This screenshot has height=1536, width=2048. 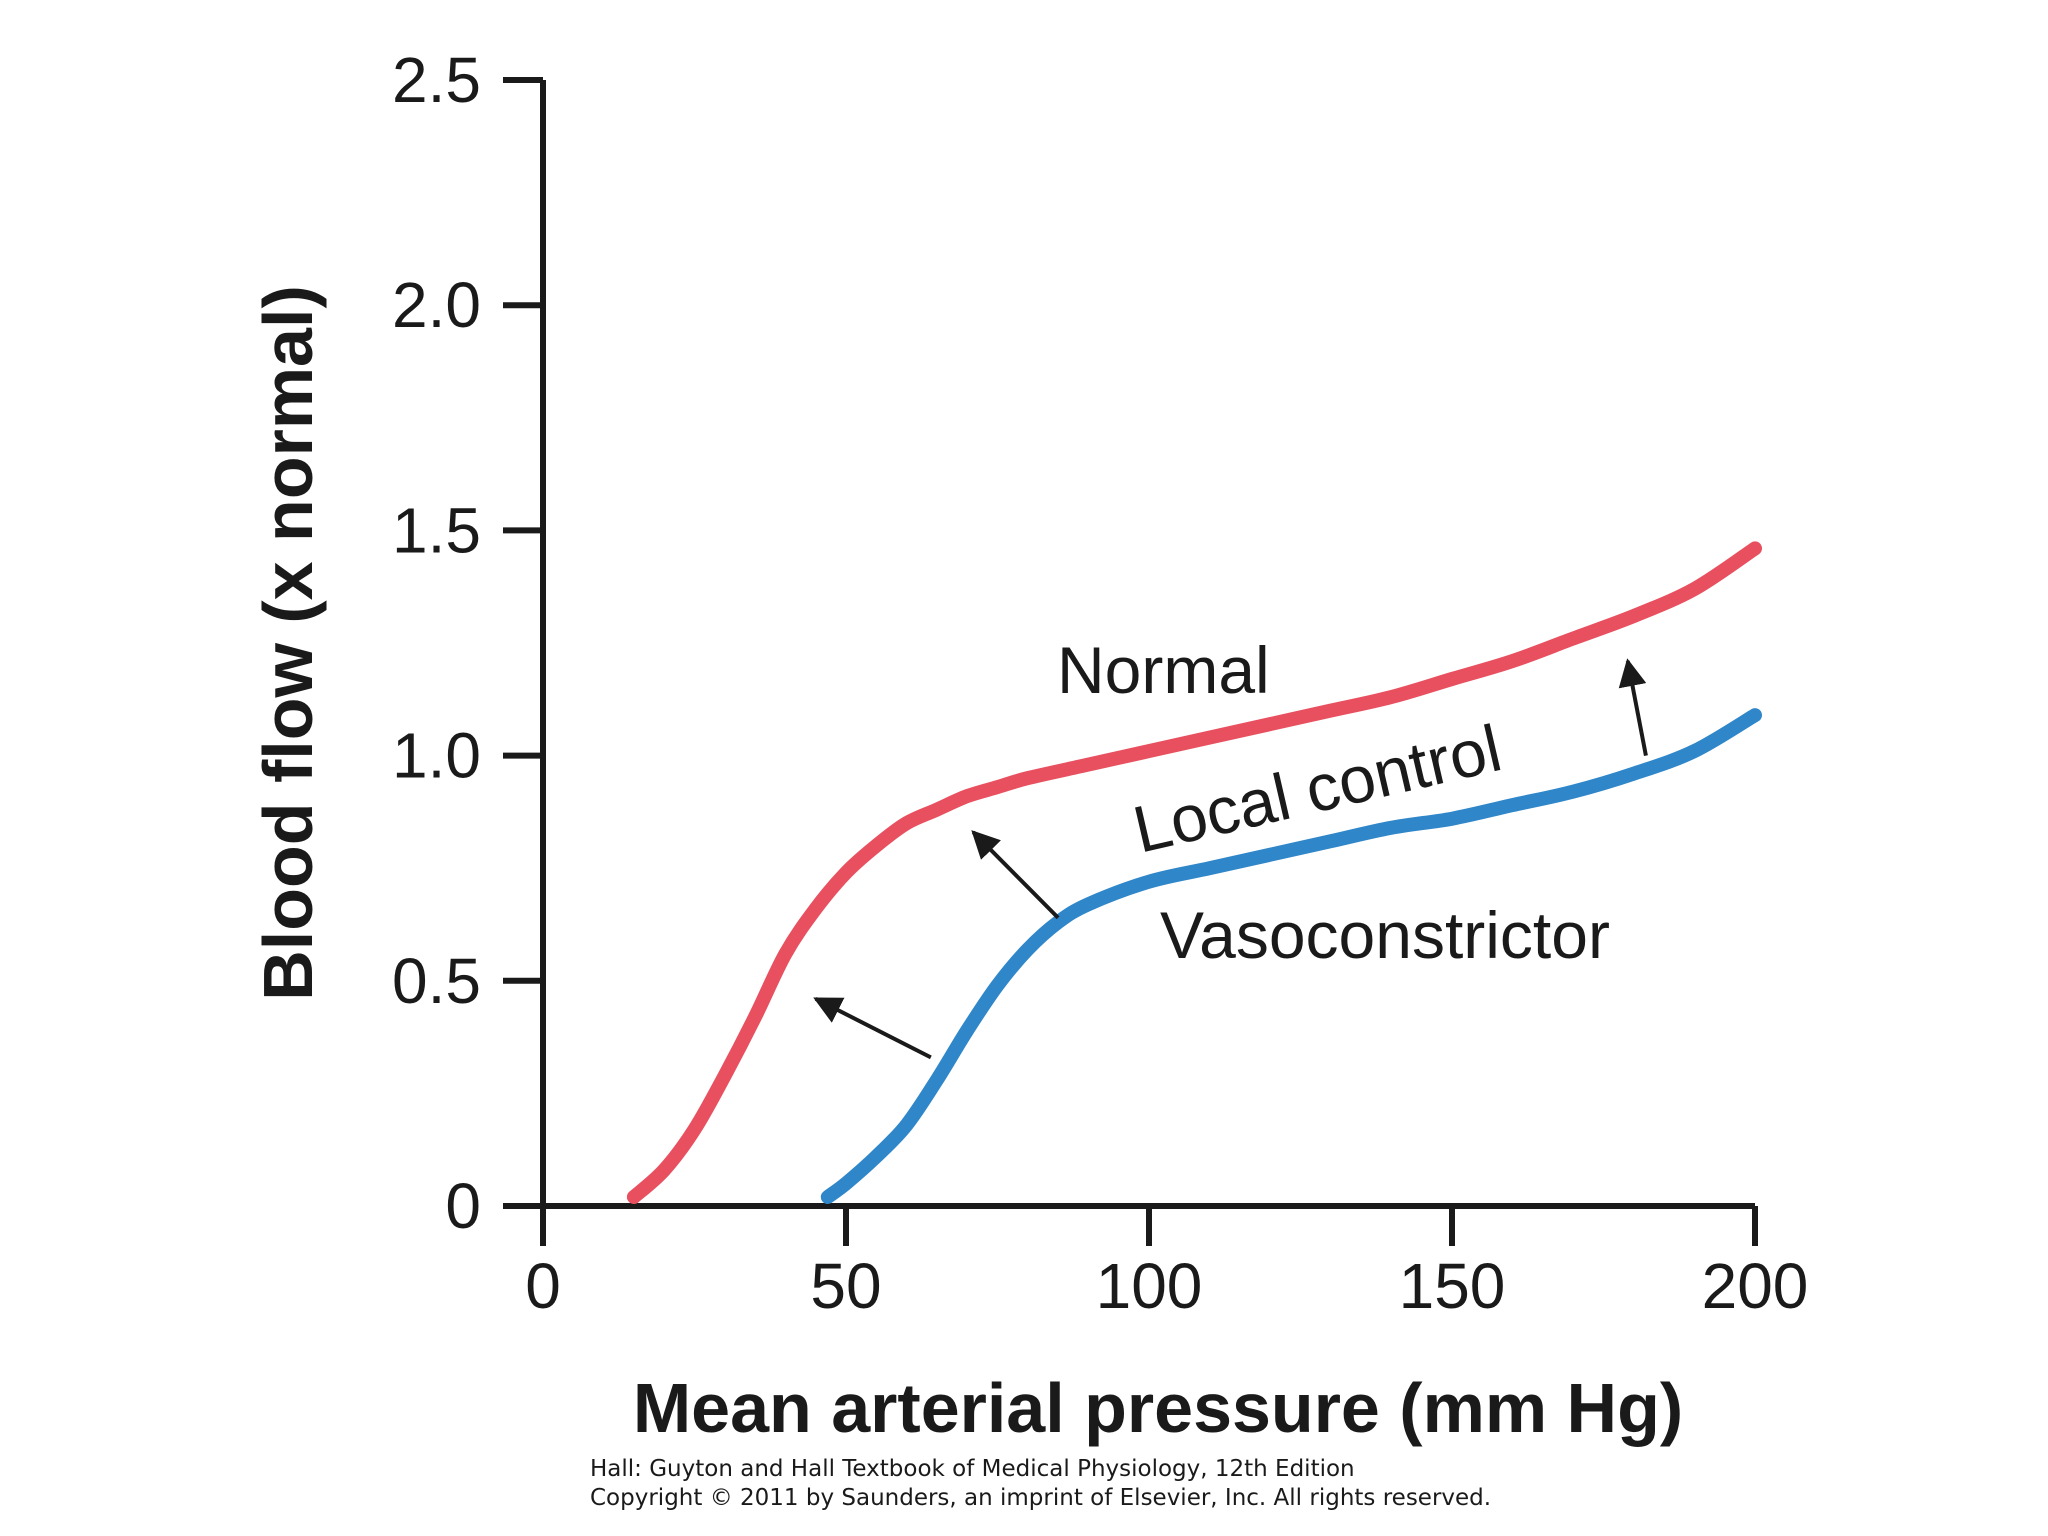 I want to click on x-tick-label: 150, so click(x=1452, y=1286).